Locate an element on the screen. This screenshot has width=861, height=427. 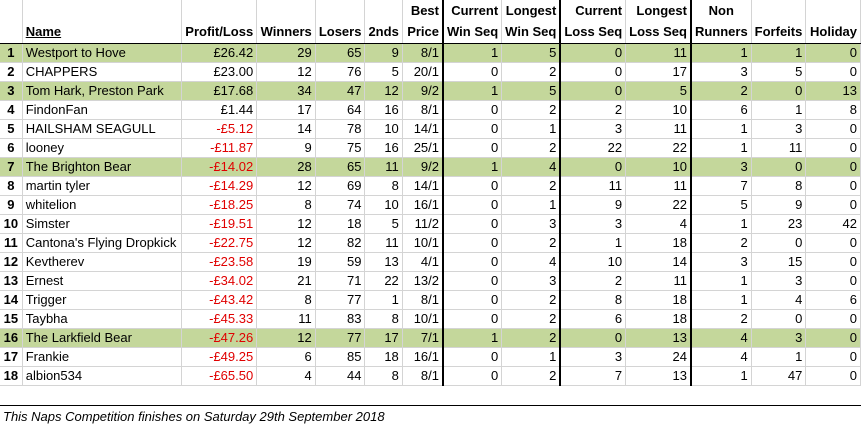
header-longest-loss: Longest is located at coordinates (658, 10).